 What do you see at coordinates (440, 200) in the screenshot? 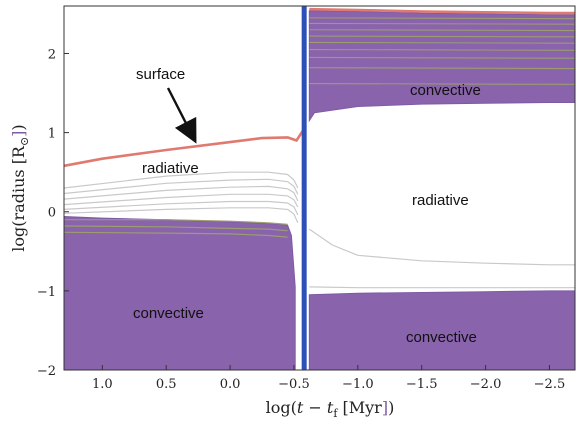
I see `annotation-radiative-right: radiative` at bounding box center [440, 200].